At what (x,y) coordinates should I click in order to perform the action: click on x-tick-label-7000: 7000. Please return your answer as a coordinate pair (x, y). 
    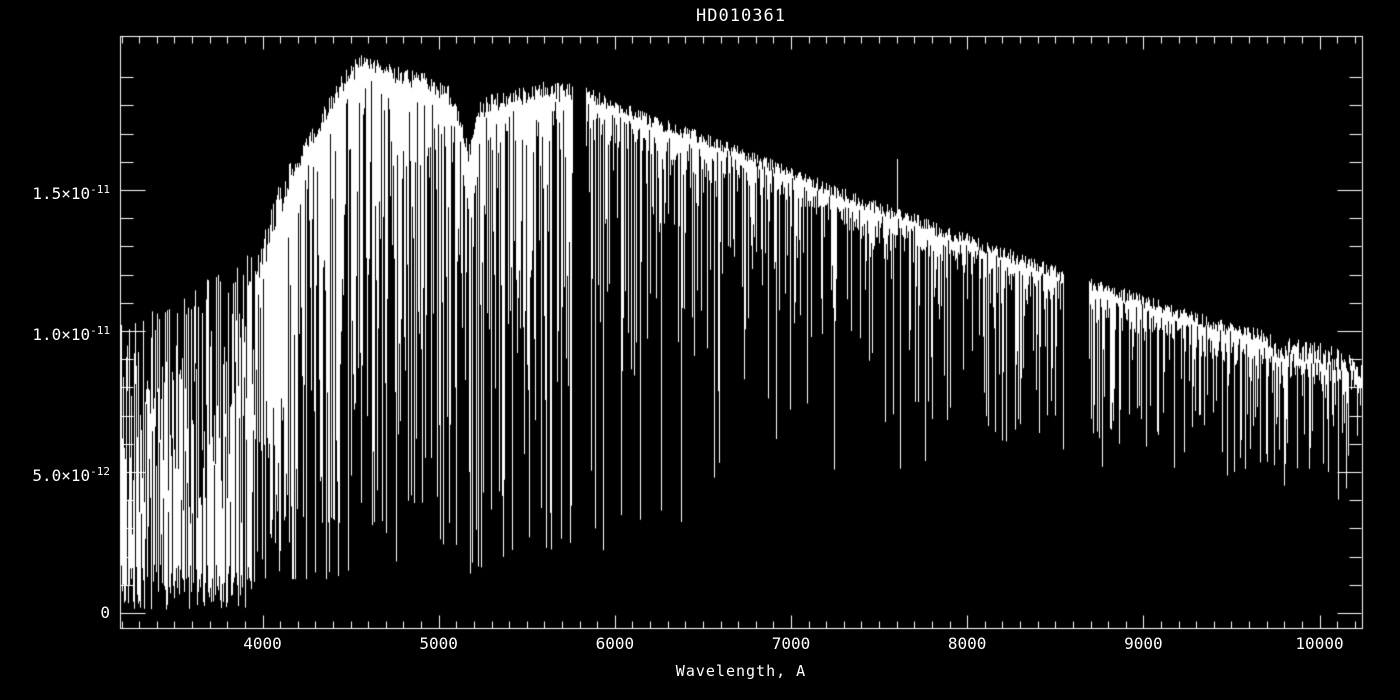
    Looking at the image, I should click on (791, 643).